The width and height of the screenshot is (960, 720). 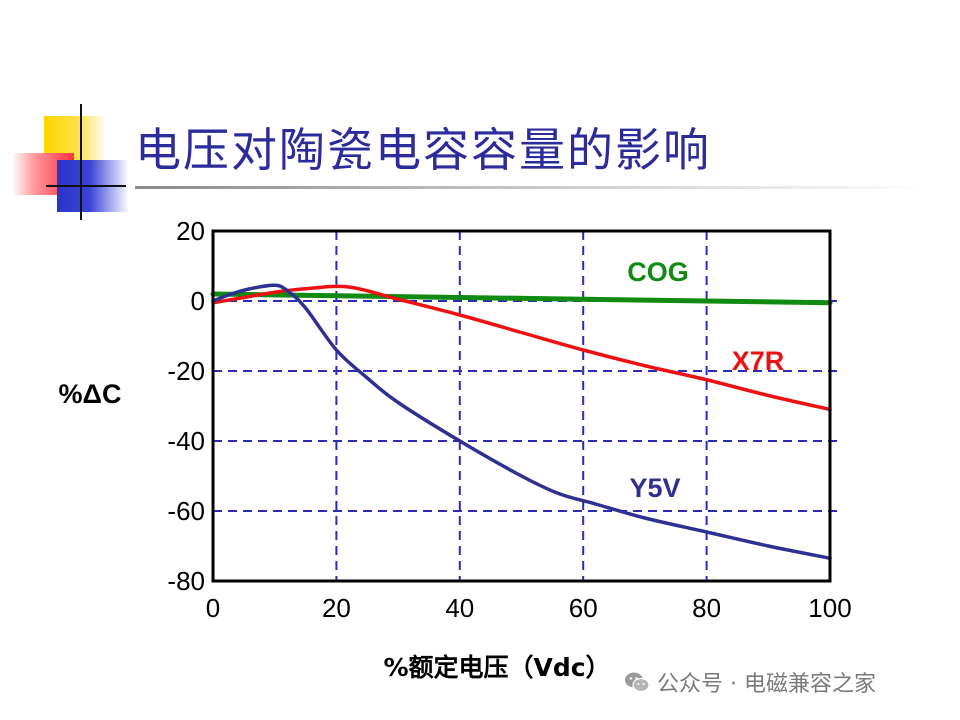 What do you see at coordinates (186, 581) in the screenshot?
I see `y-tick-label: -80` at bounding box center [186, 581].